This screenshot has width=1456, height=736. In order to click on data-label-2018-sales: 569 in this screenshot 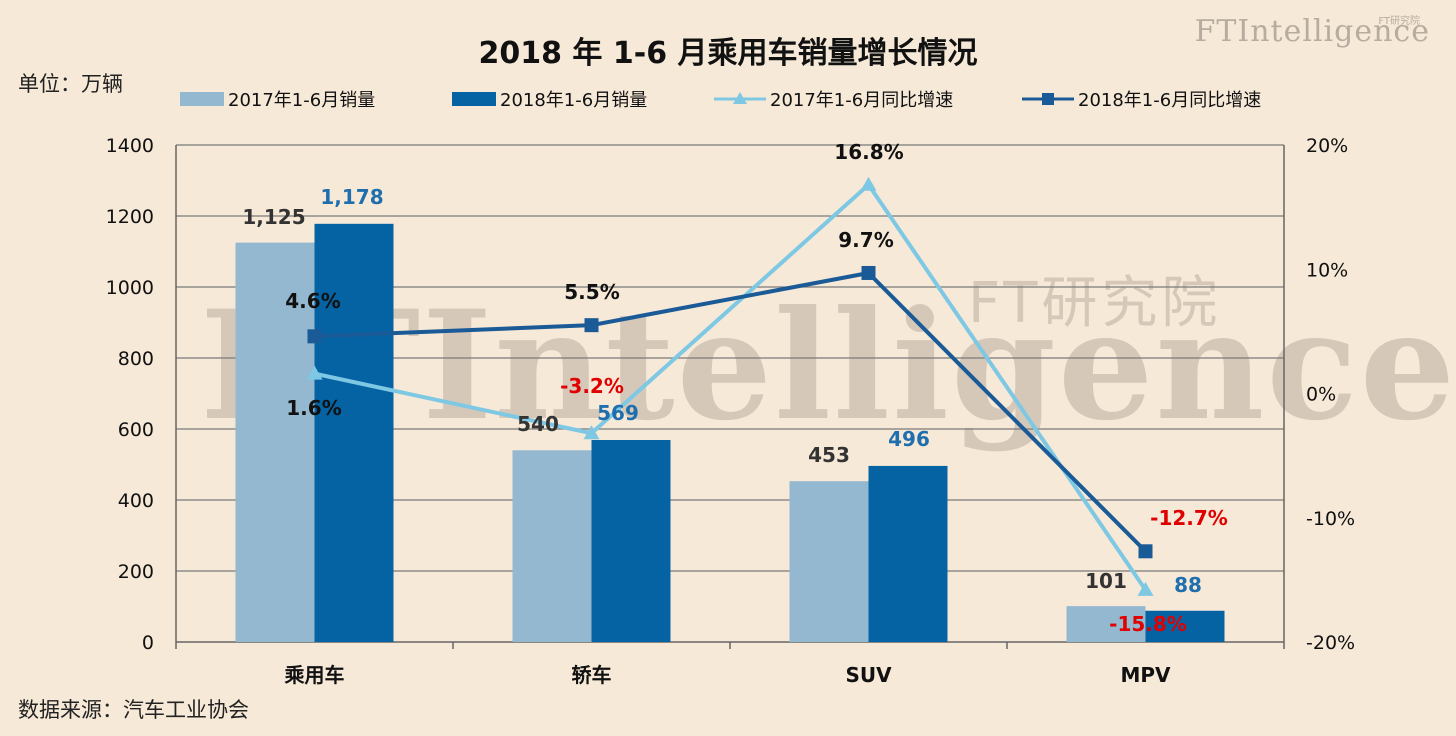, I will do `click(618, 413)`.